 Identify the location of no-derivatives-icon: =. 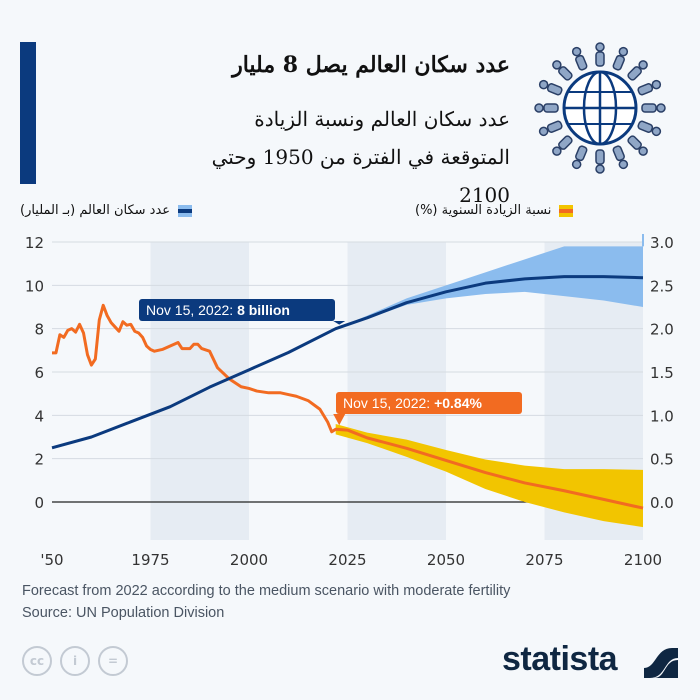
(113, 661).